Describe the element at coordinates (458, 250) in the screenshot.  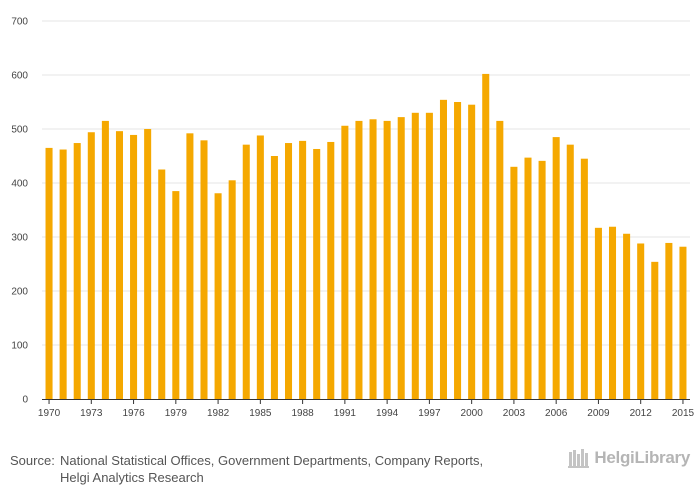
I see `bar-1999` at that location.